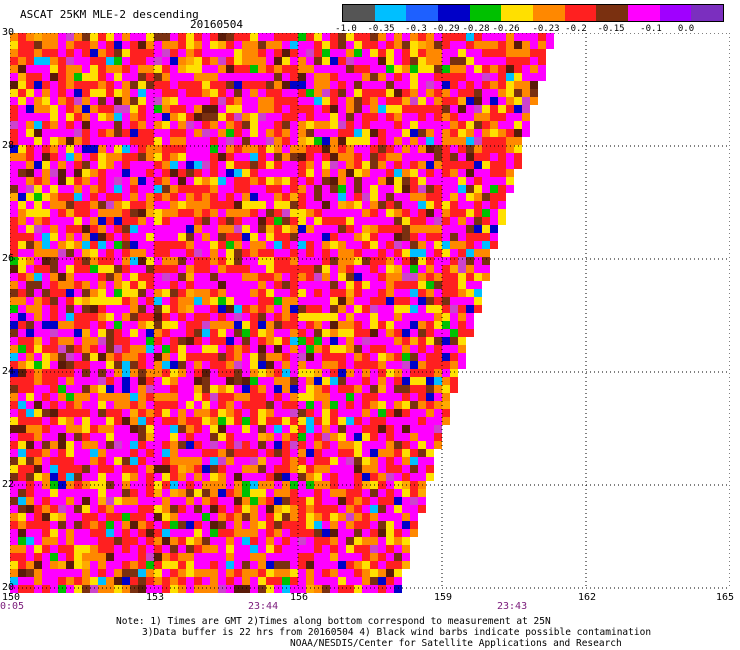  Describe the element at coordinates (8, 258) in the screenshot. I see `latitude-label: 26` at that location.